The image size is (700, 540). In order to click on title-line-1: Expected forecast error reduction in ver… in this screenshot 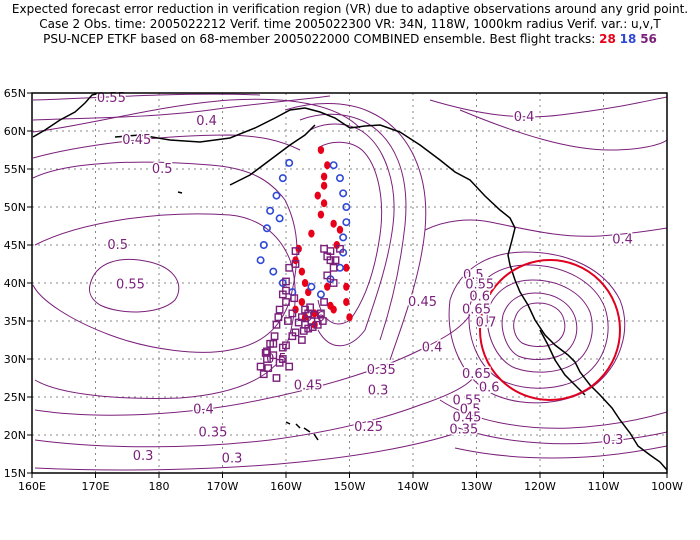, I will do `click(350, 9)`.